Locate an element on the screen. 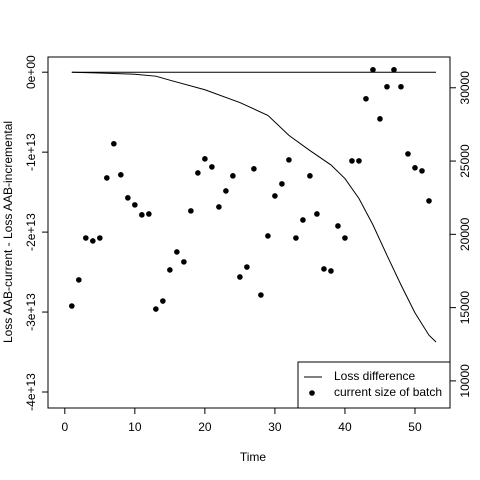  legend-box is located at coordinates (374, 385).